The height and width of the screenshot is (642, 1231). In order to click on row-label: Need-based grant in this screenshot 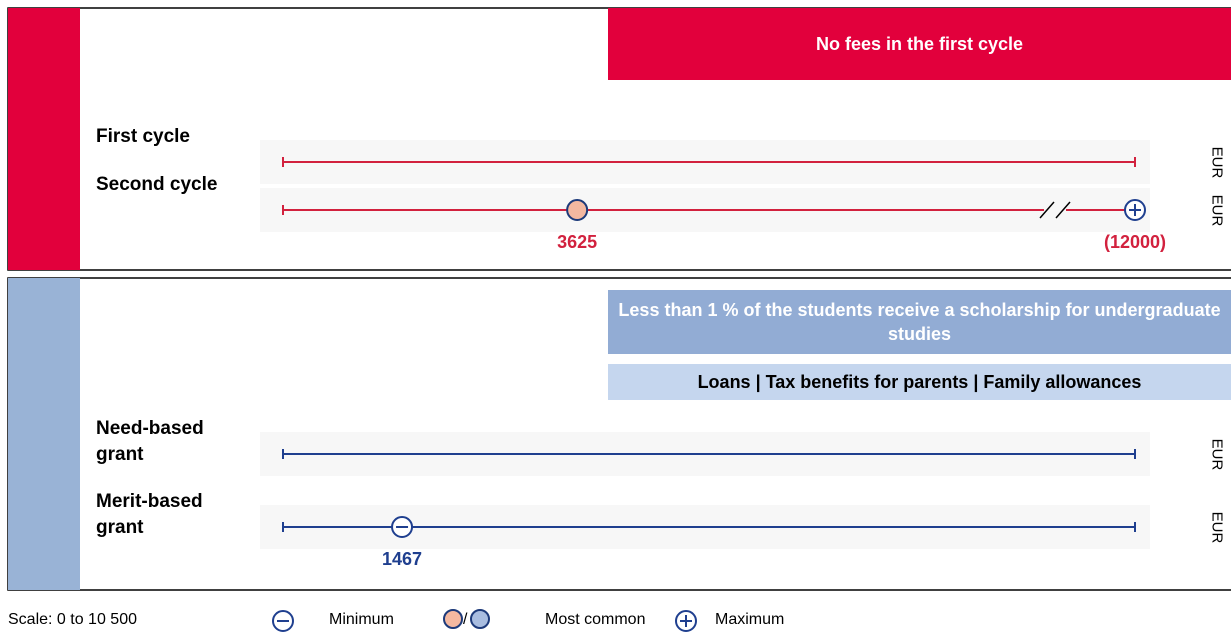, I will do `click(150, 441)`.